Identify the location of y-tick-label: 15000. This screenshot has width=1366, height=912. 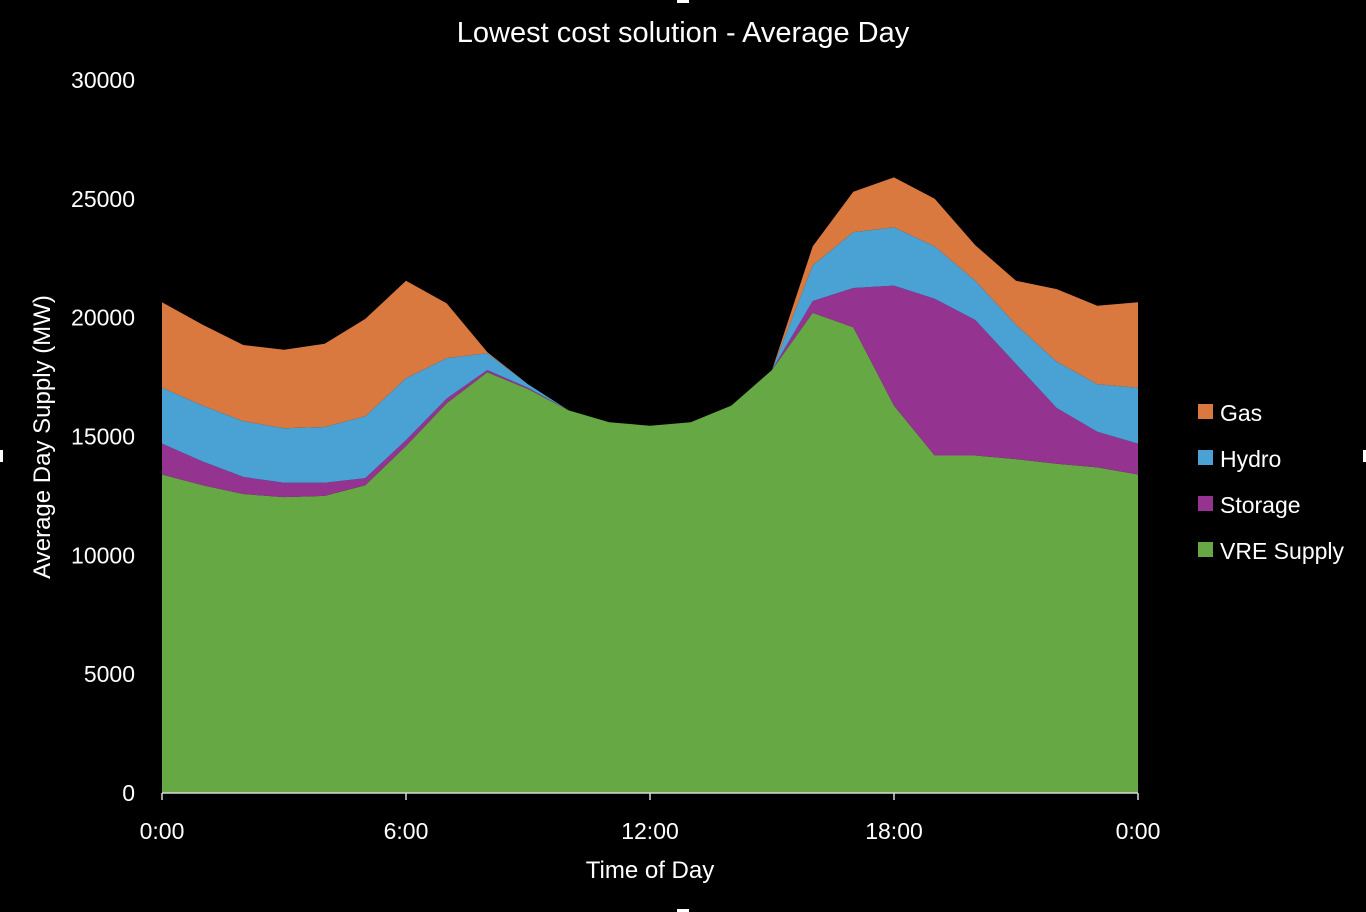
(103, 437).